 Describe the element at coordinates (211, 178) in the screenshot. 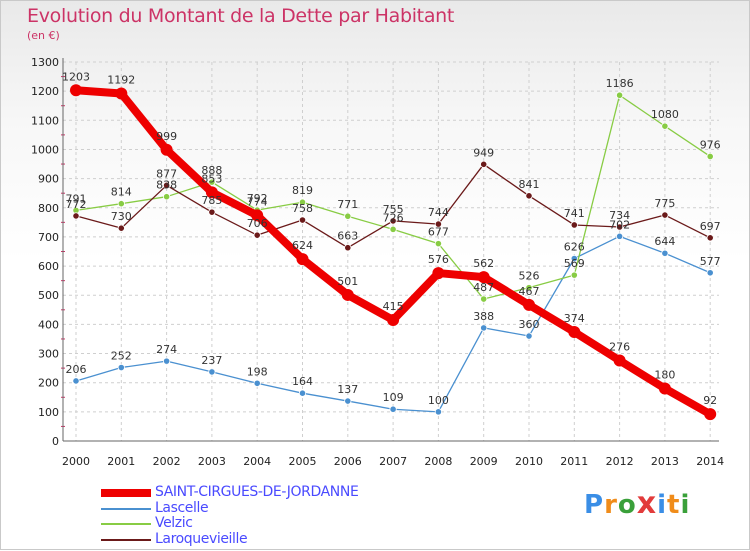

I see `data-label: 853` at that location.